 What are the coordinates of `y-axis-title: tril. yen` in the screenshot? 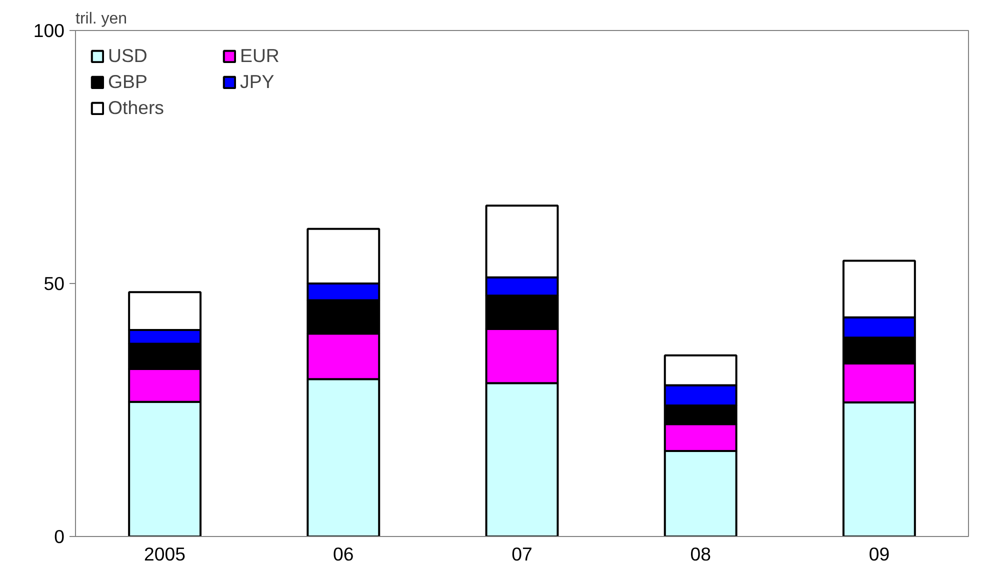 It's located at (102, 19).